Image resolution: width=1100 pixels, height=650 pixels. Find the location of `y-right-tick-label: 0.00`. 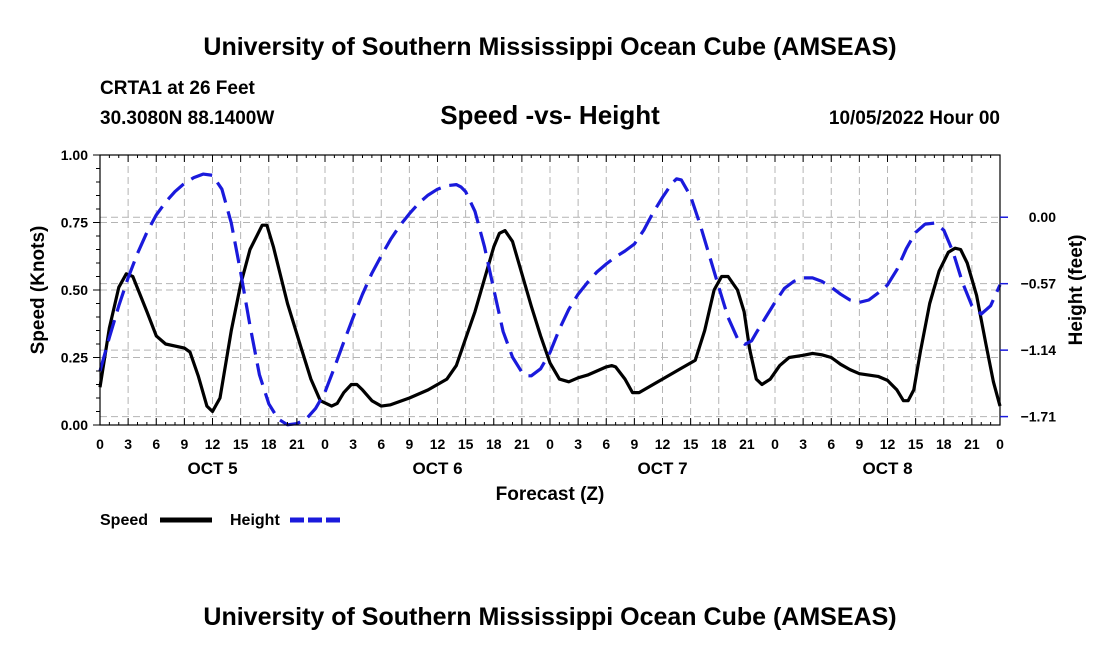

y-right-tick-label: 0.00 is located at coordinates (1042, 217).